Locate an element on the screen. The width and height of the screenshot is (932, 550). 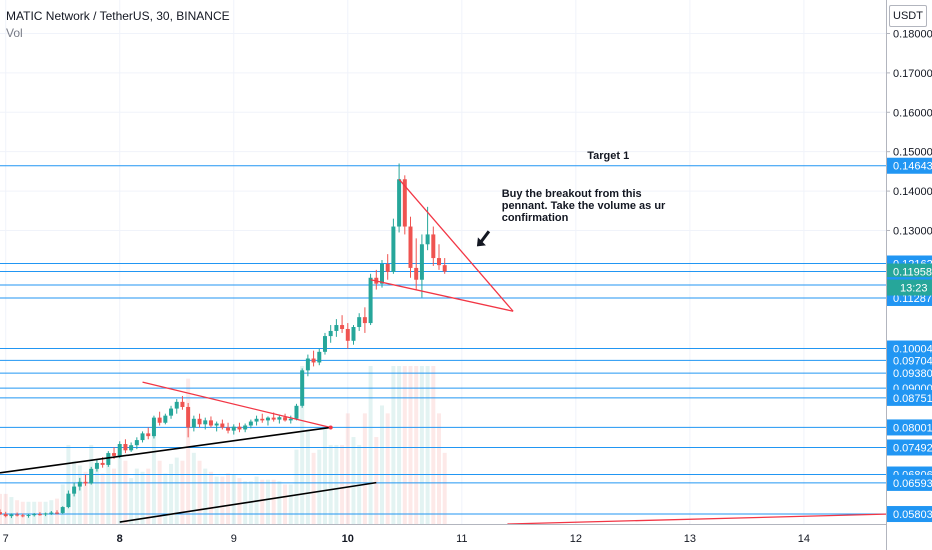
level-price-tag: 0.05803 is located at coordinates (909, 514).